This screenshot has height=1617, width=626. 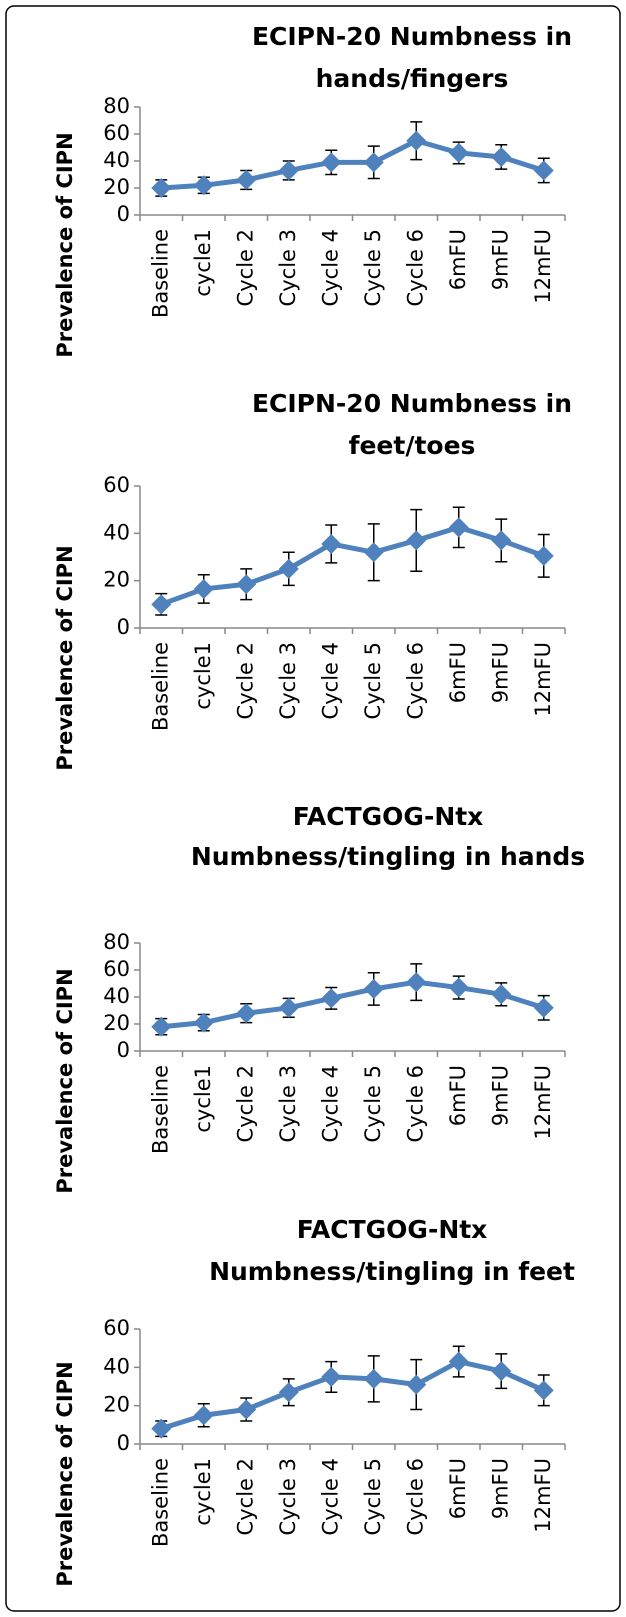 What do you see at coordinates (116, 942) in the screenshot?
I see `y-tick-label: 80` at bounding box center [116, 942].